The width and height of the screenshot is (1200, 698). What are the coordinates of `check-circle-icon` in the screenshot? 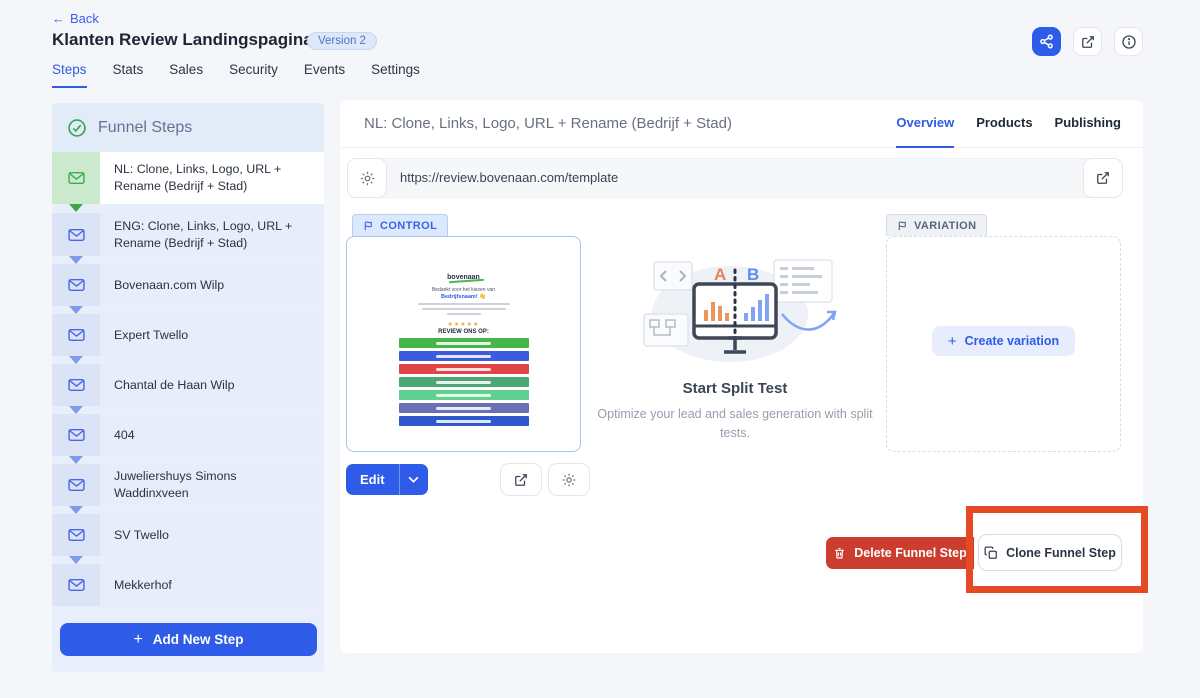 It's located at (77, 127).